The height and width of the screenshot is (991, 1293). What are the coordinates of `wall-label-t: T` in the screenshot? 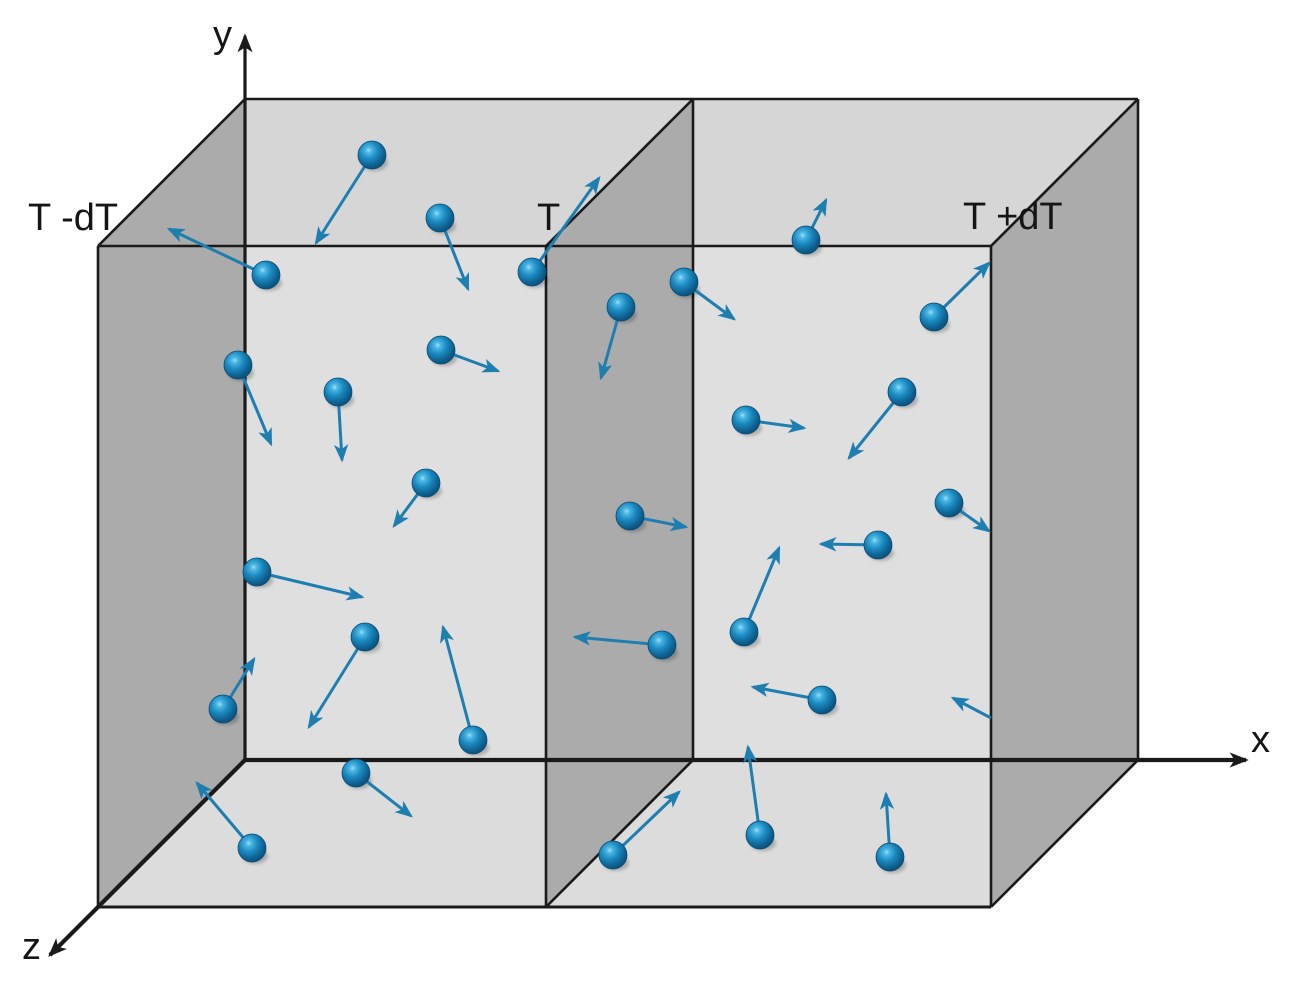 It's located at (548, 218).